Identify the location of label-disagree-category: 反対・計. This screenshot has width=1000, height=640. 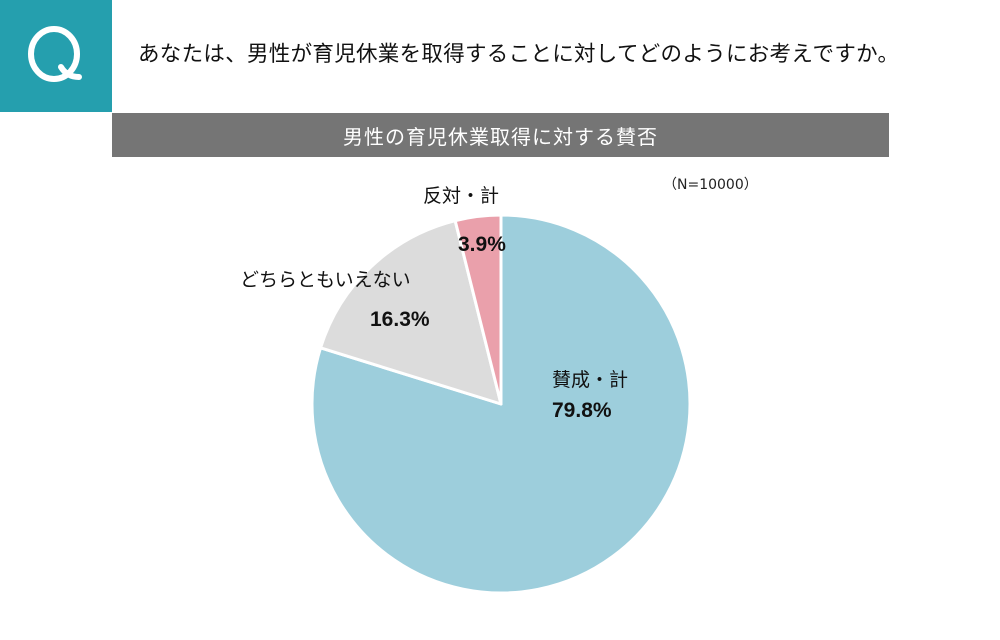
(461, 196).